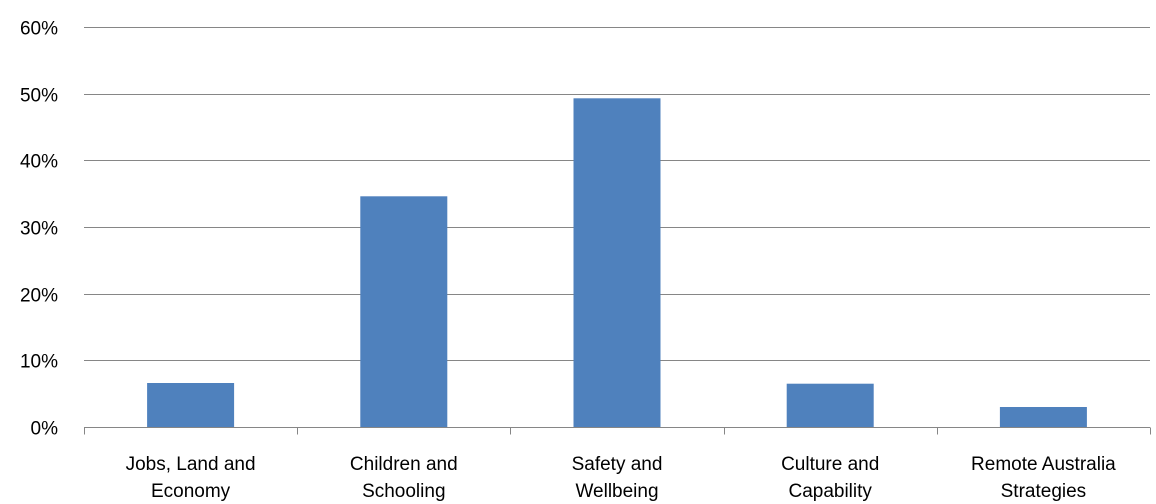 This screenshot has height=504, width=1156. I want to click on x-tick-label-line: Remote Australia, so click(1043, 464).